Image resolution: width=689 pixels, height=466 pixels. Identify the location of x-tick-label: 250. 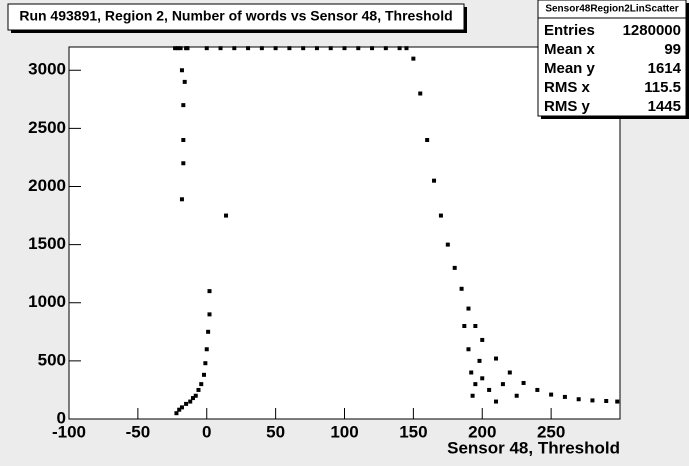
(551, 431).